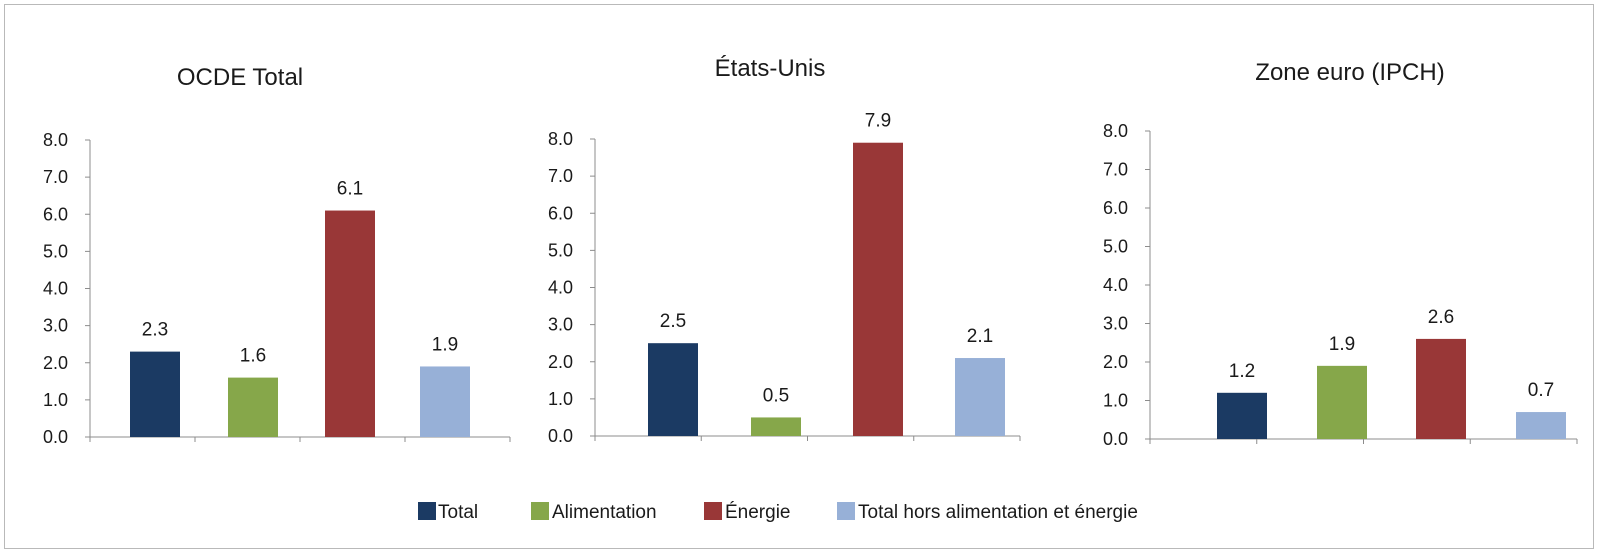 Image resolution: width=1600 pixels, height=556 pixels. I want to click on data-label: 2.5, so click(673, 321).